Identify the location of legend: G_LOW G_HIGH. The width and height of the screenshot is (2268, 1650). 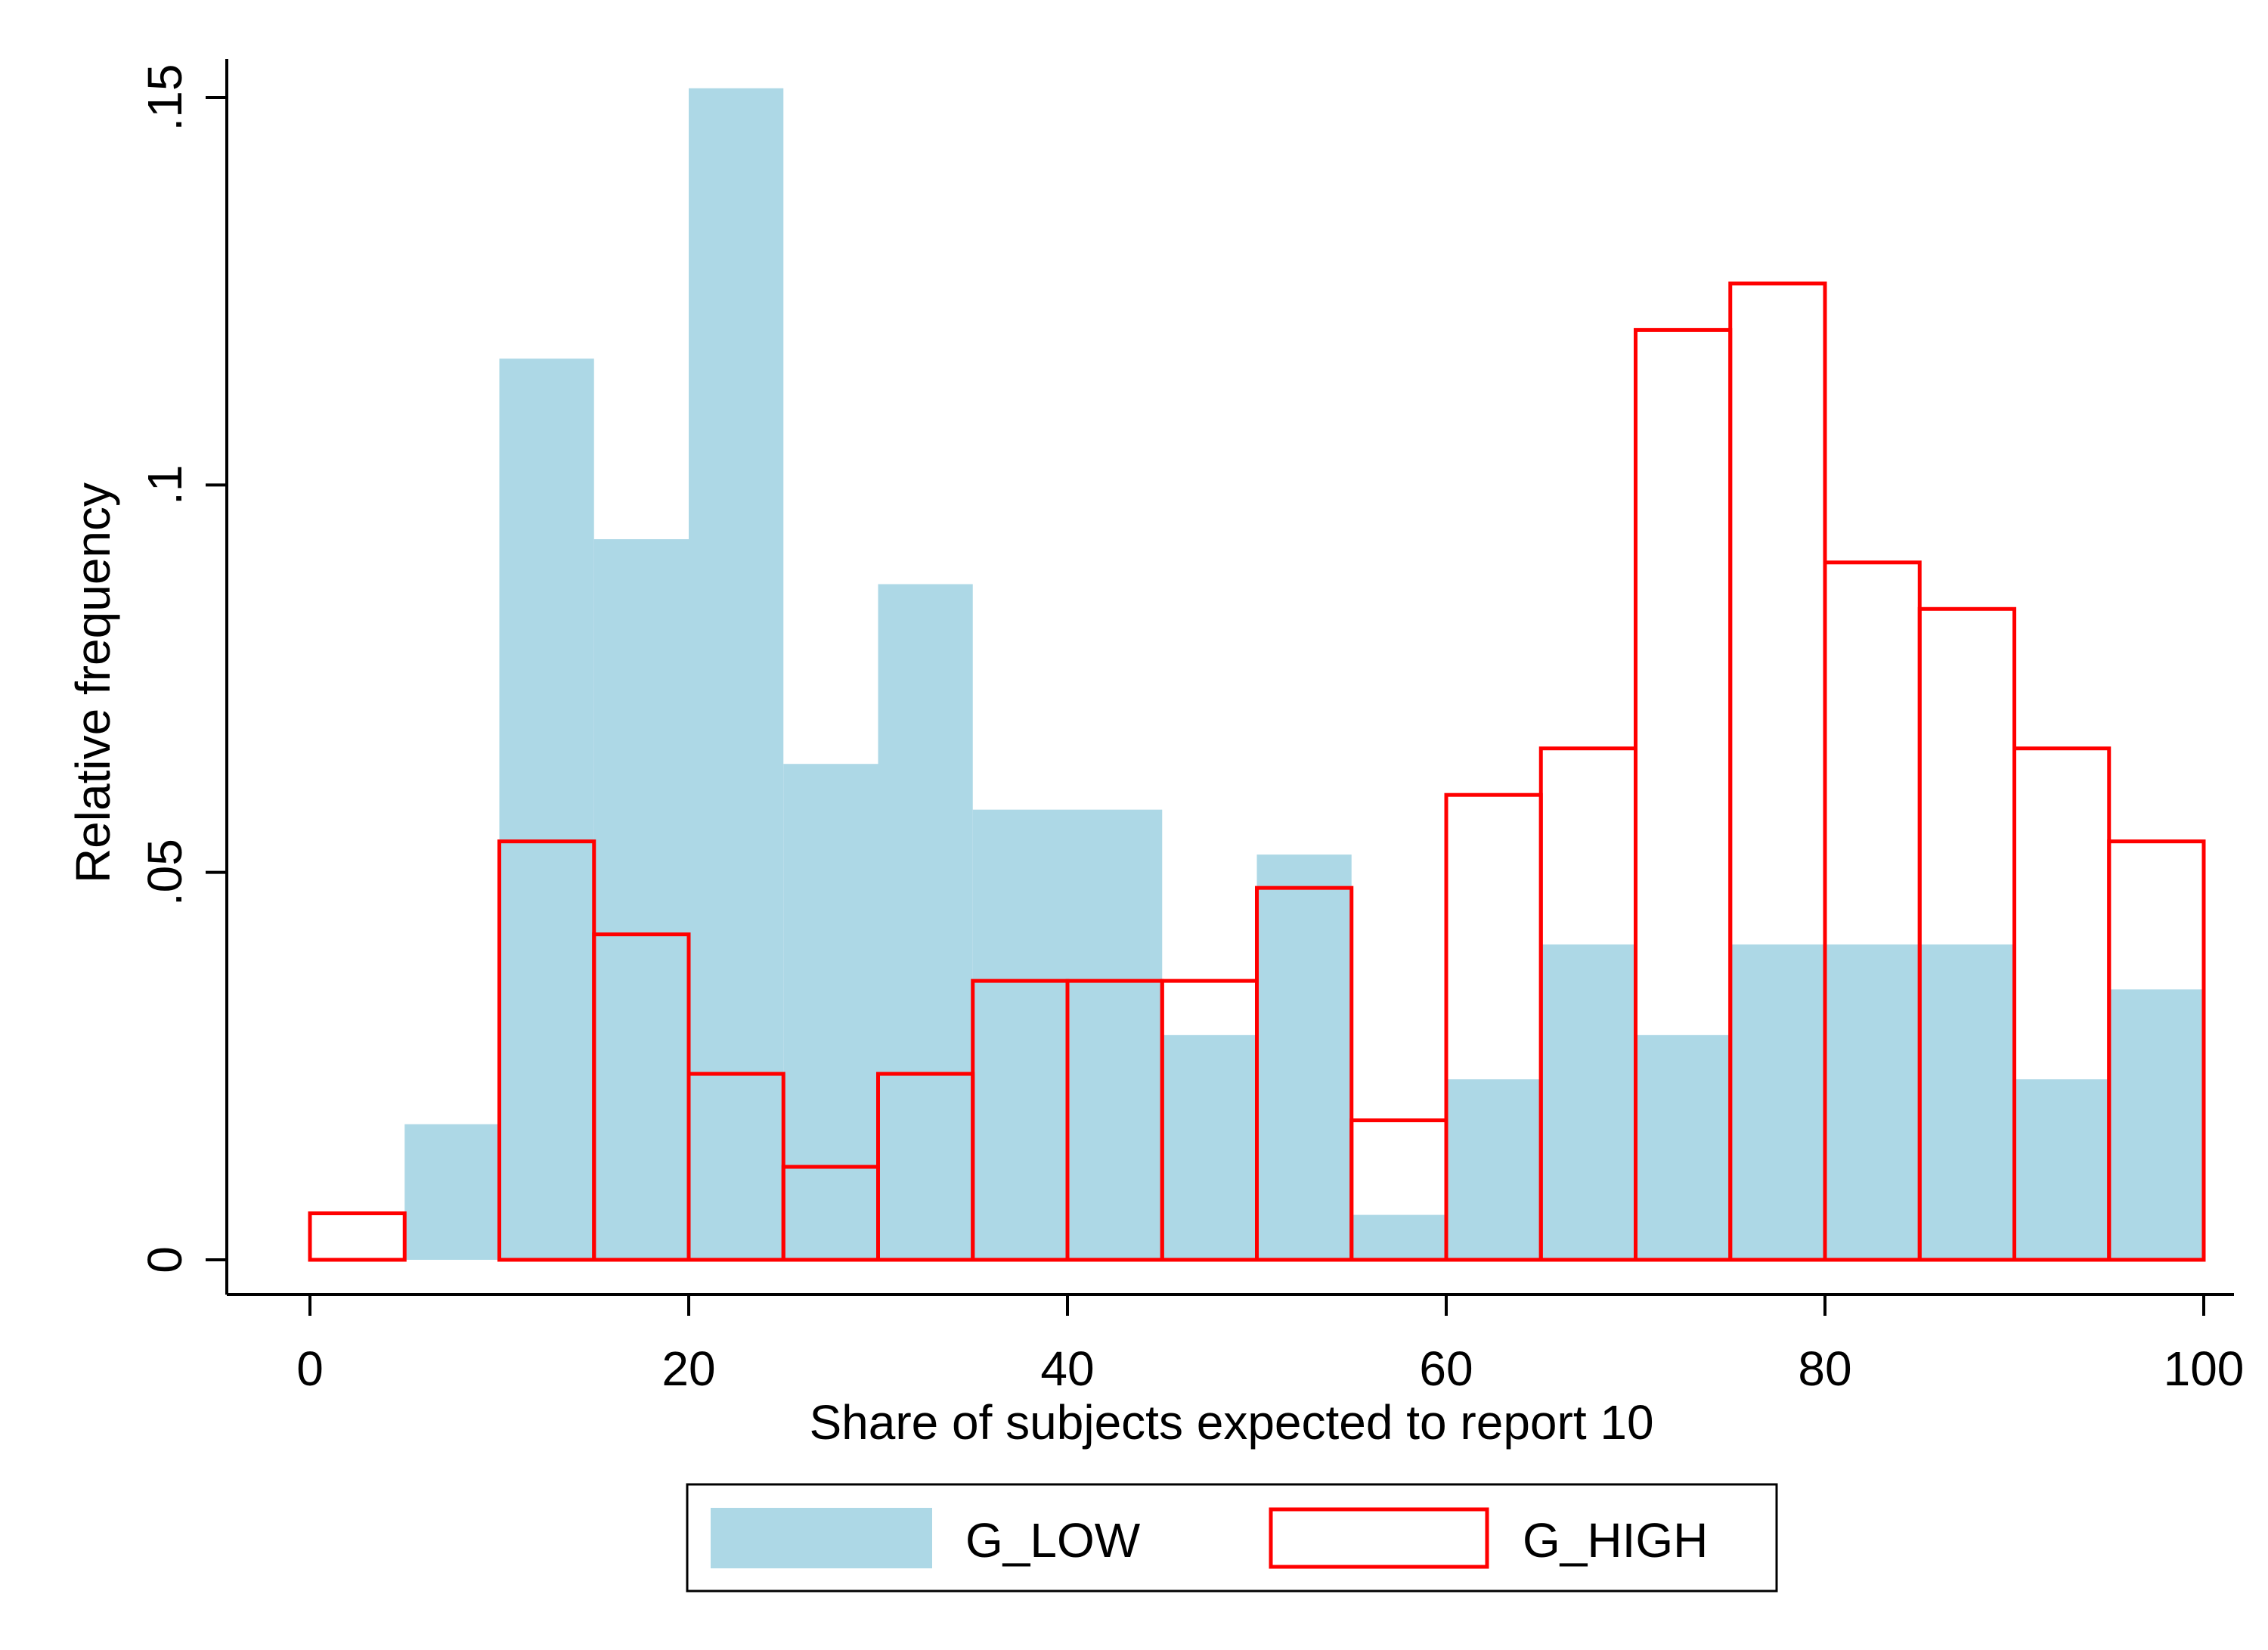
(1232, 1538).